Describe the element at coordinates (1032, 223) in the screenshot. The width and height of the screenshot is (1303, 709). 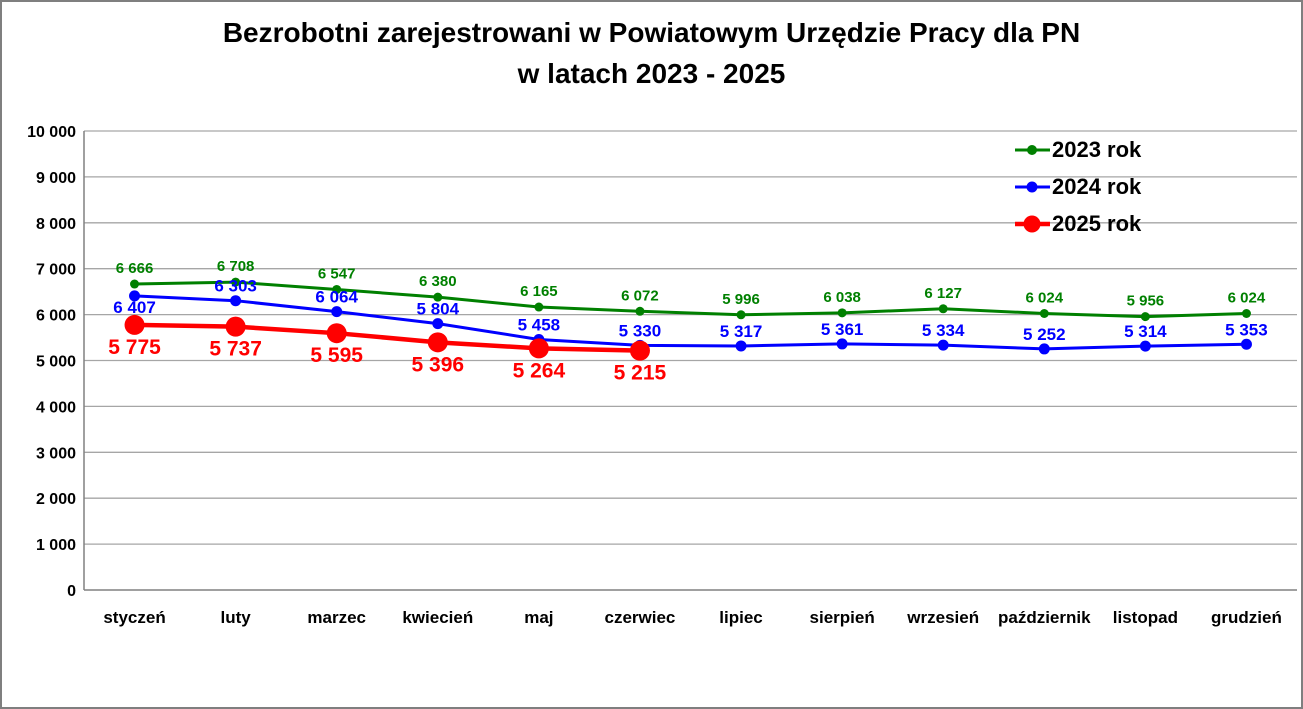
I see `legend-marker-2025-icon` at that location.